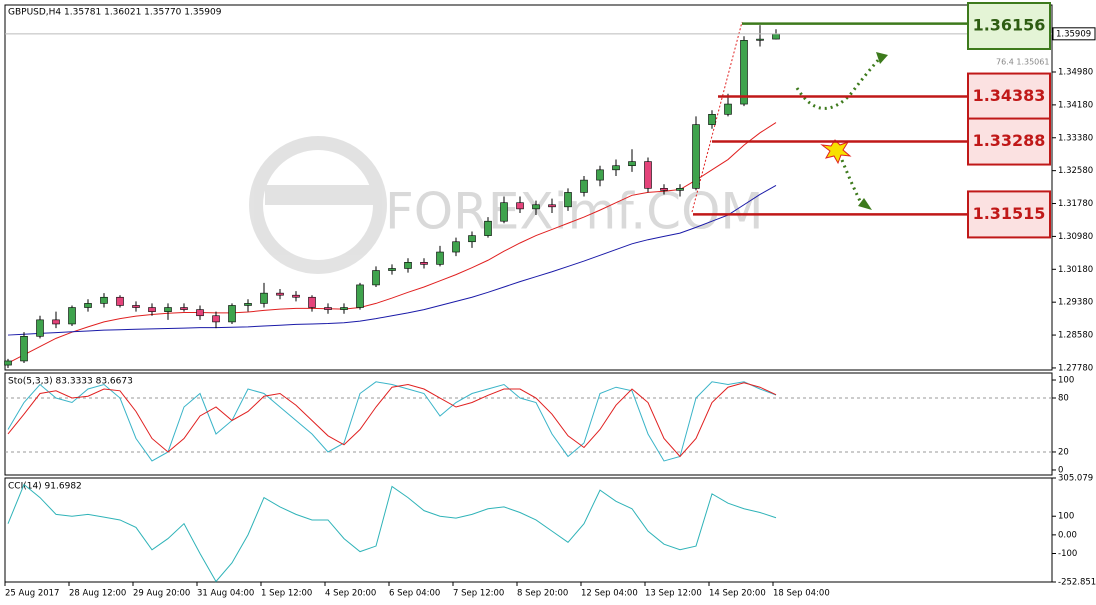  I want to click on y-tick-label: 1.27780, so click(1075, 368).